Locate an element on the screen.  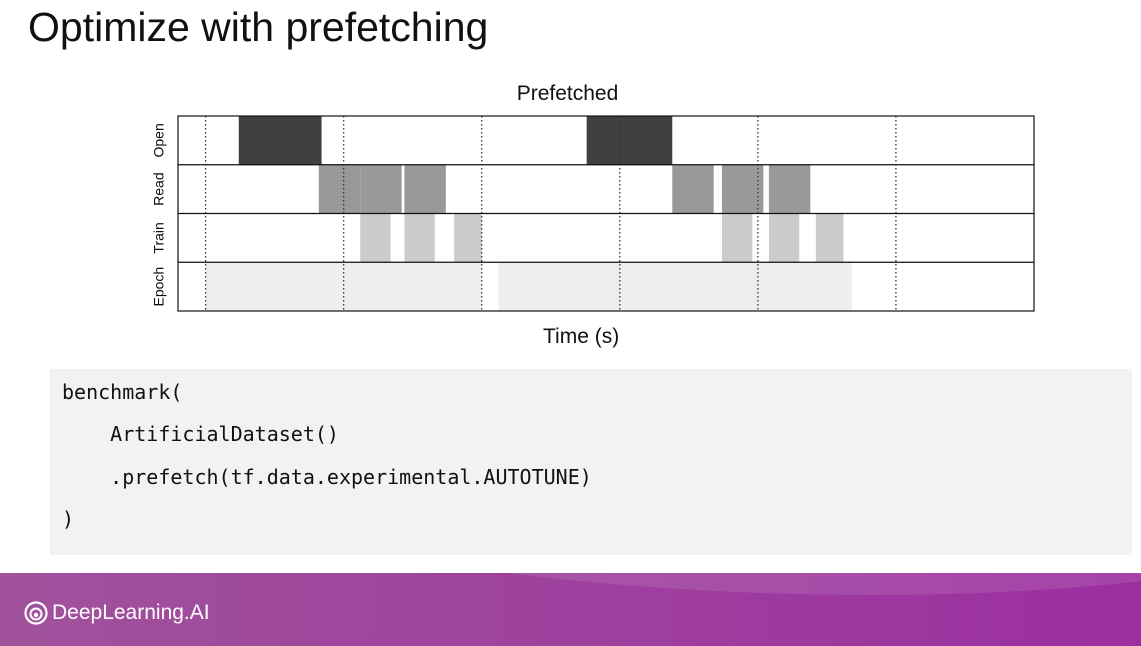
footer-banner: DeepLearning.AI is located at coordinates (570, 609).